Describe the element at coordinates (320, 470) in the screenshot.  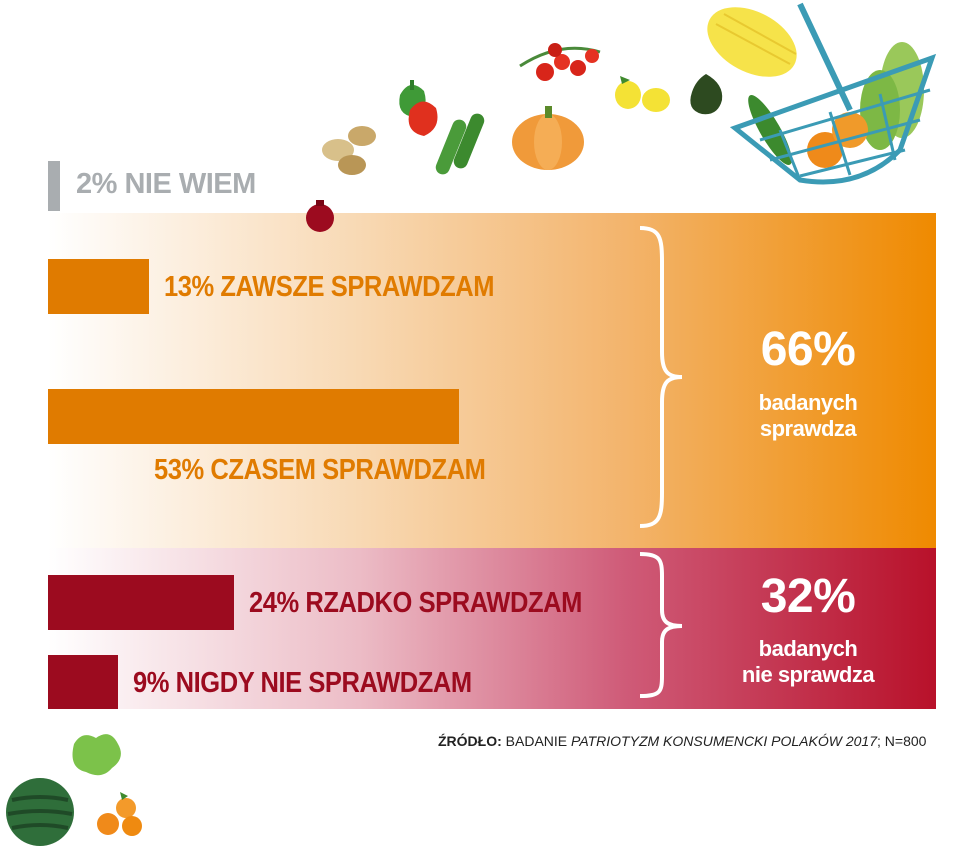
I see `bar-label-czasem: 53% CZASEM SPRAWDZAM` at that location.